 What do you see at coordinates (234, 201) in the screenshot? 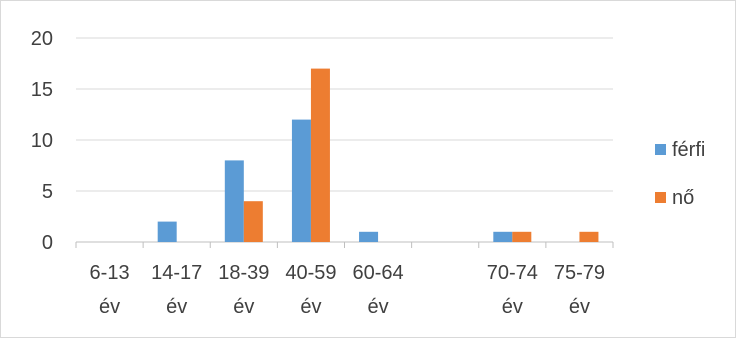
I see `bar-férfi-2` at bounding box center [234, 201].